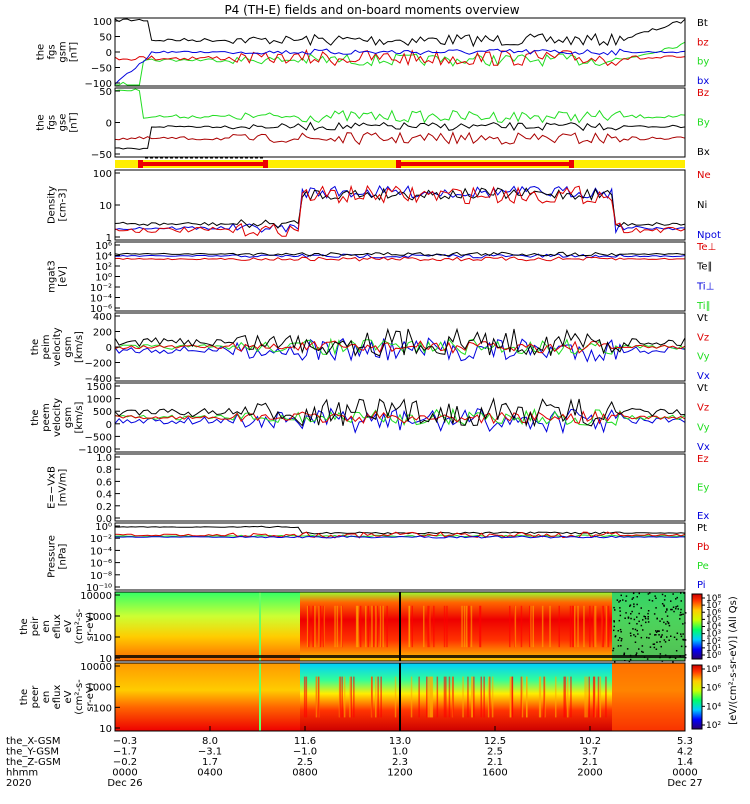  What do you see at coordinates (210, 741) in the screenshot?
I see `x-axis-value: 8.0` at bounding box center [210, 741].